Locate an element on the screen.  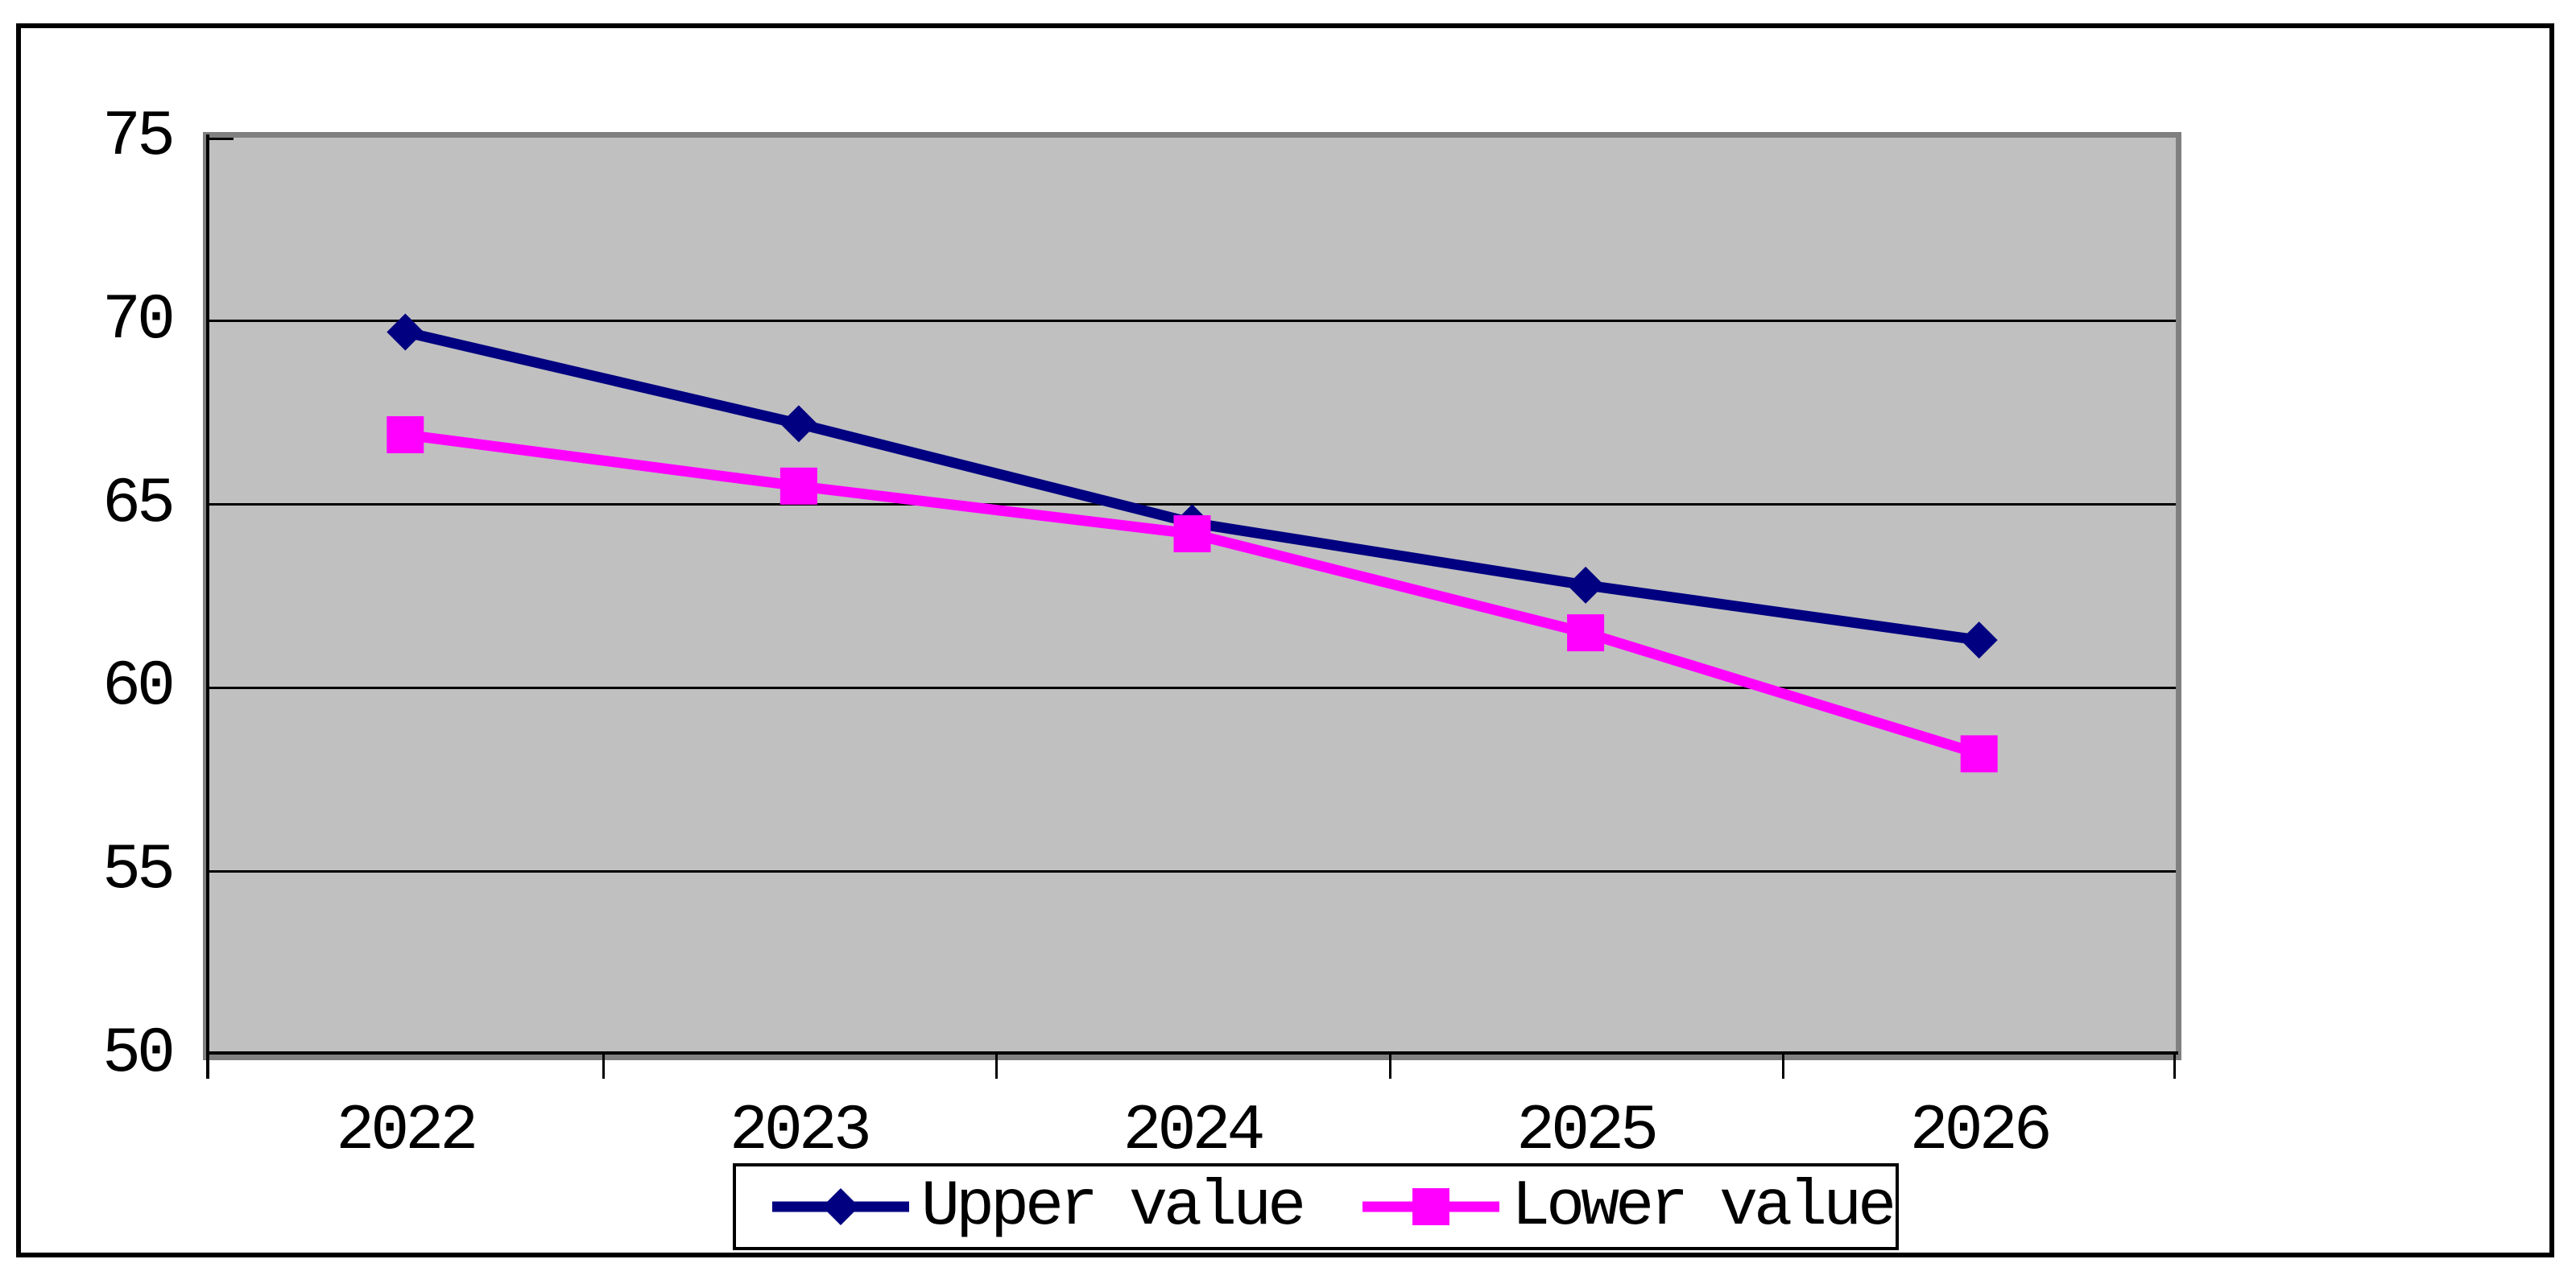
legend: Upper value Lower value is located at coordinates (1316, 1207).